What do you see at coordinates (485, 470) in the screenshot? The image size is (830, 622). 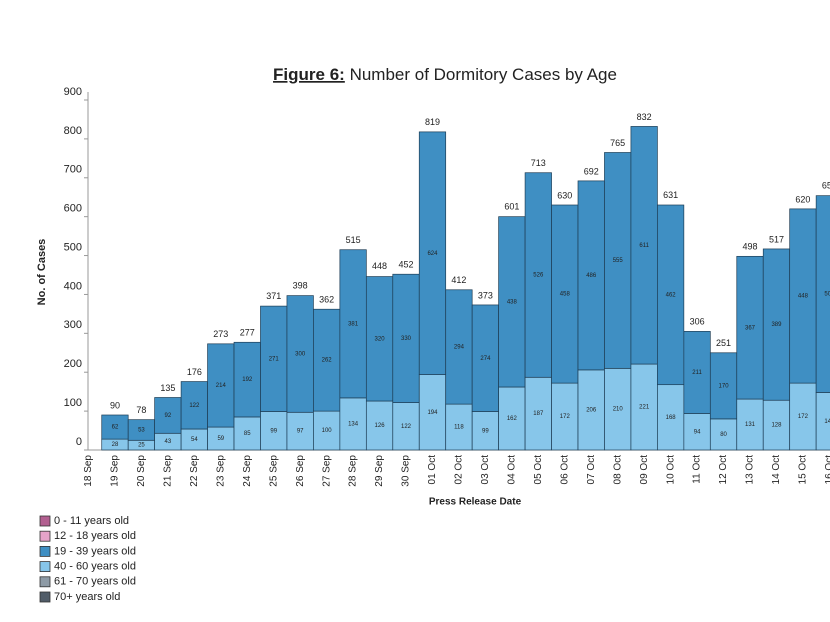 I see `x-tick-label: 03 Oct` at bounding box center [485, 470].